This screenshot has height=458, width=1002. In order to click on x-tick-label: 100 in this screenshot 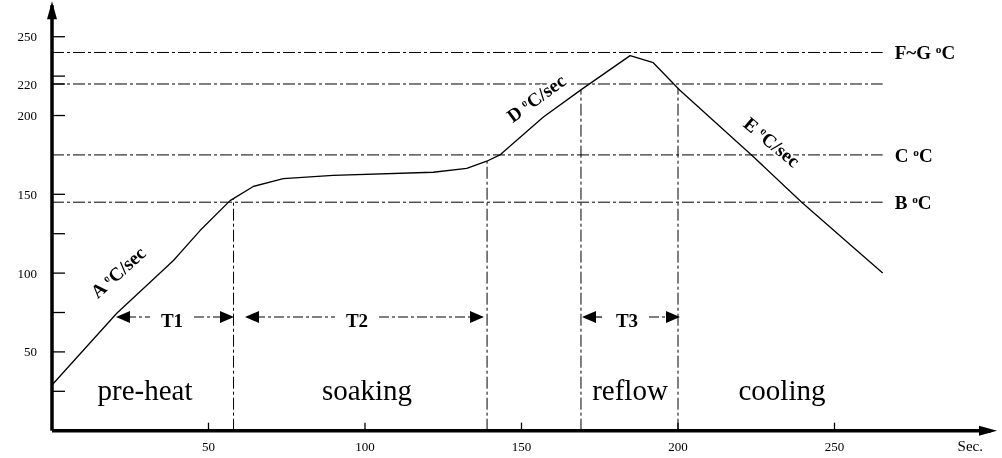, I will do `click(365, 446)`.